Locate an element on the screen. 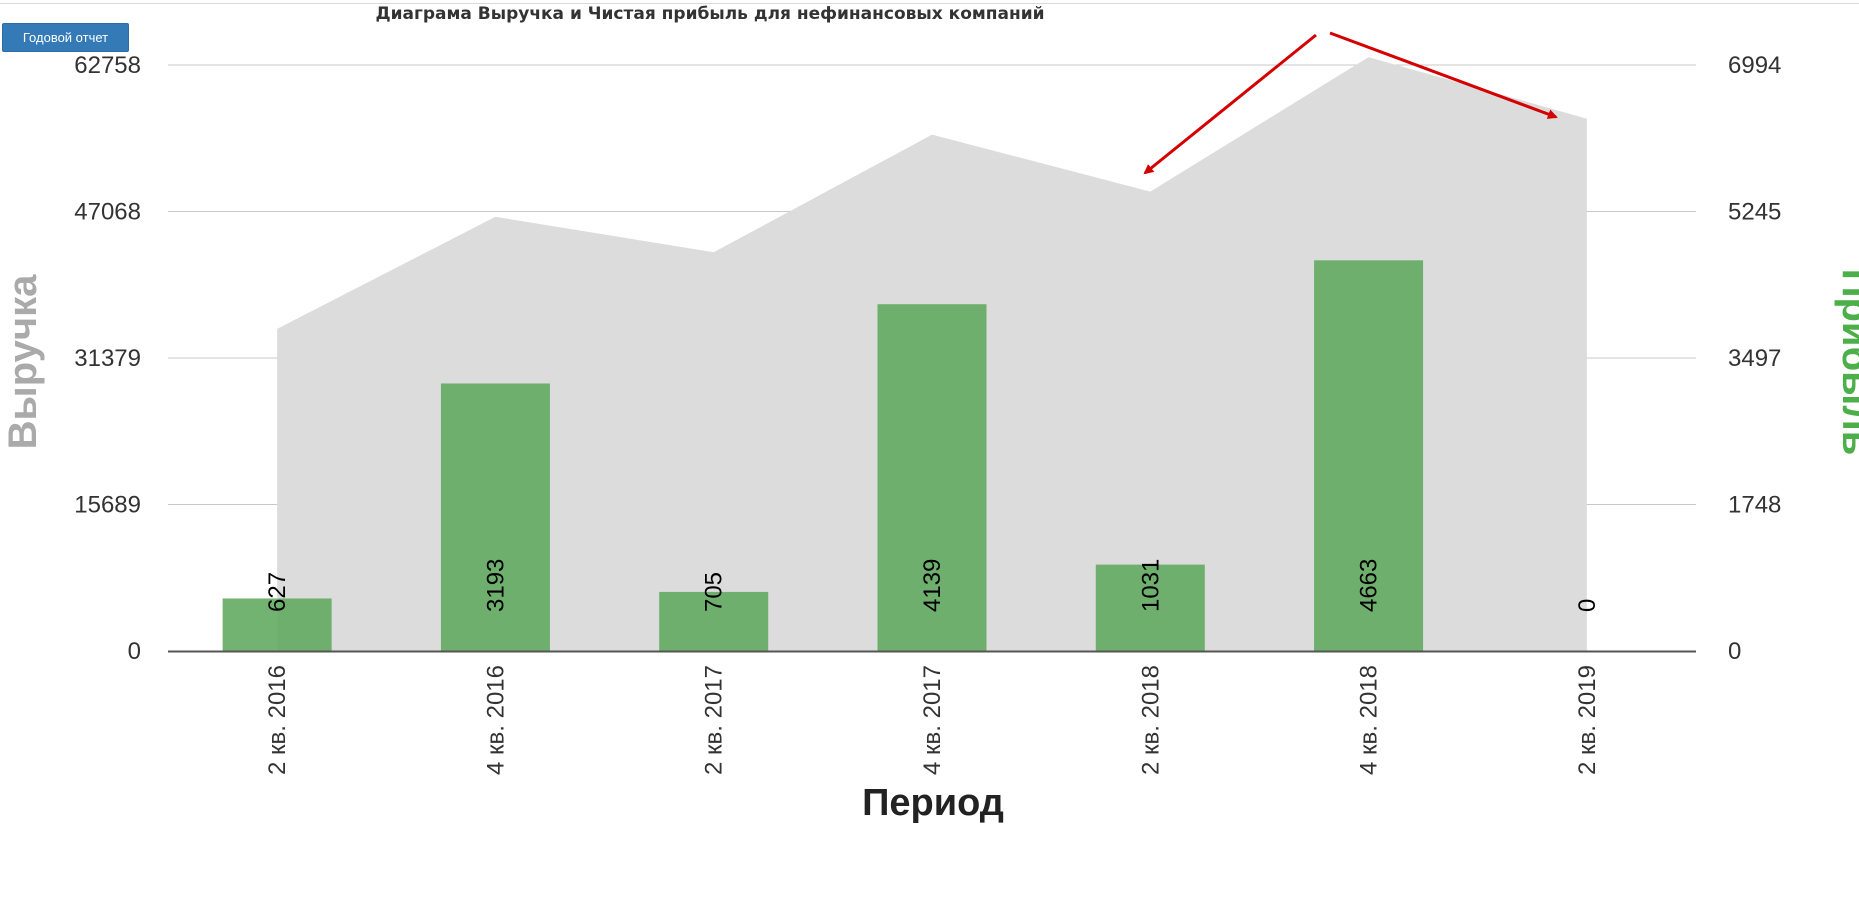 Image resolution: width=1859 pixels, height=918 pixels. right-axis-title: Прибыль is located at coordinates (1846, 362).